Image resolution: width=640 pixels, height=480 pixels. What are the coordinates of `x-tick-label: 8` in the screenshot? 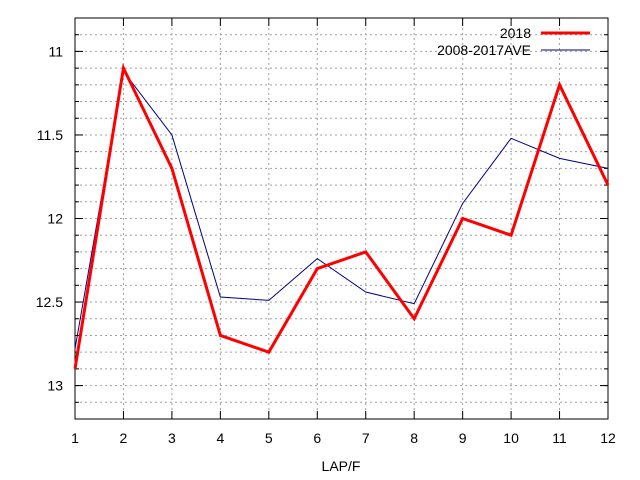 It's located at (414, 438).